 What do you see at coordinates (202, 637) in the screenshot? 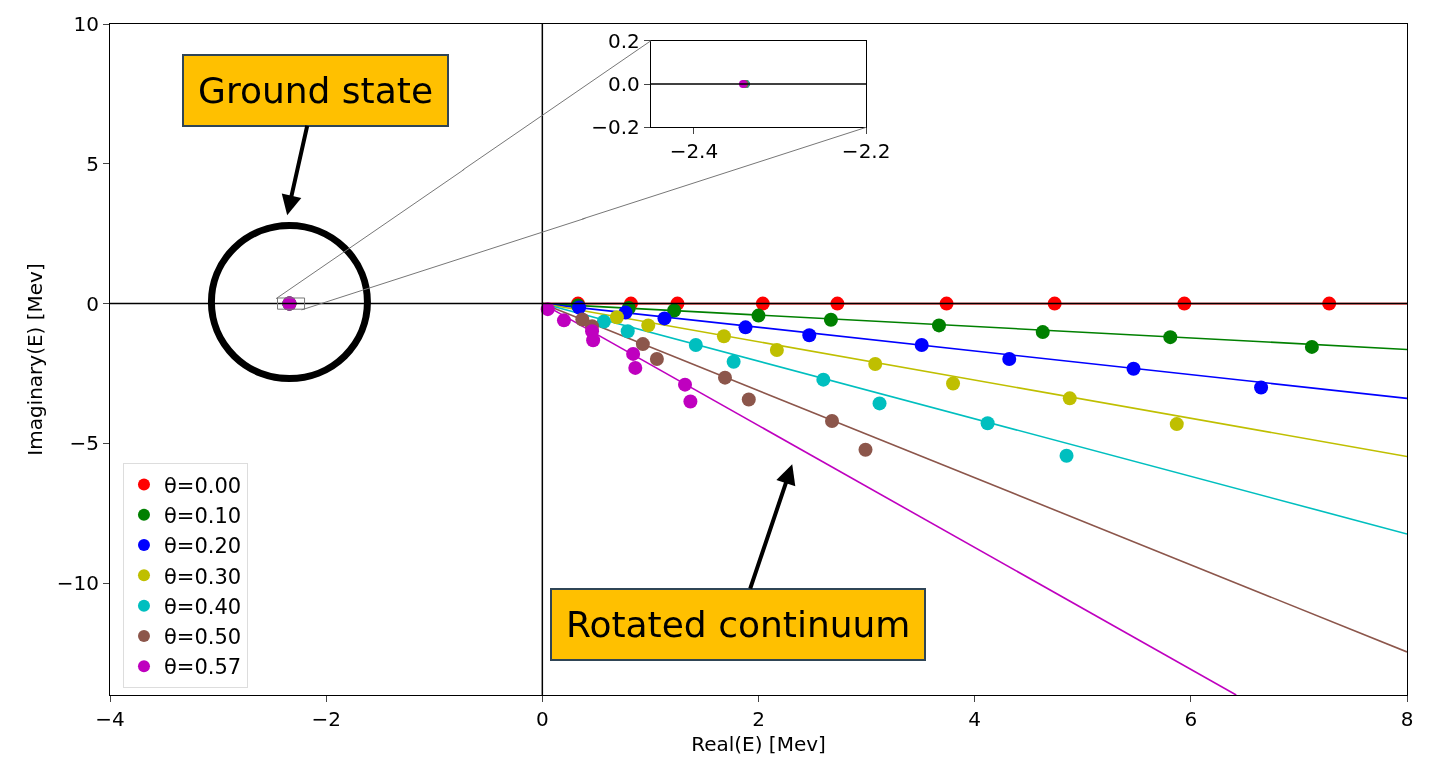
I see `legend-label: θ=0.50` at bounding box center [202, 637].